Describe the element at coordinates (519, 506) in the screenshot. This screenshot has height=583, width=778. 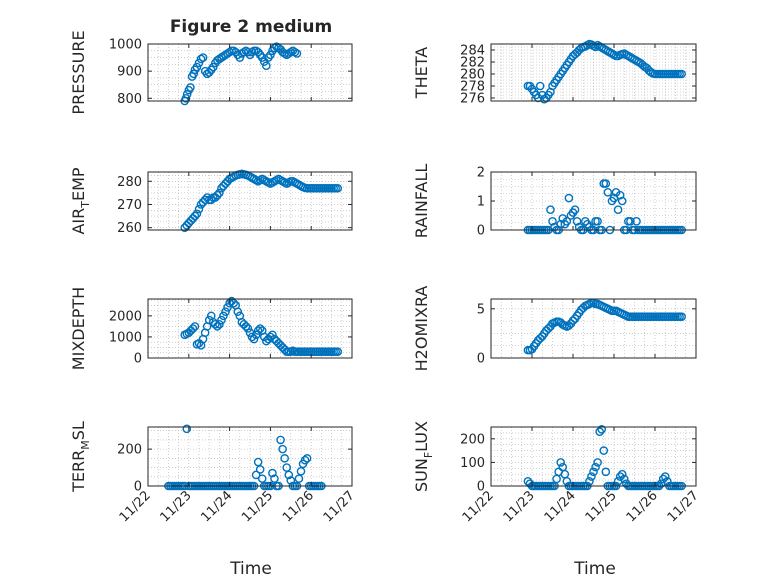
I see `x-tick-label: 11/23` at that location.